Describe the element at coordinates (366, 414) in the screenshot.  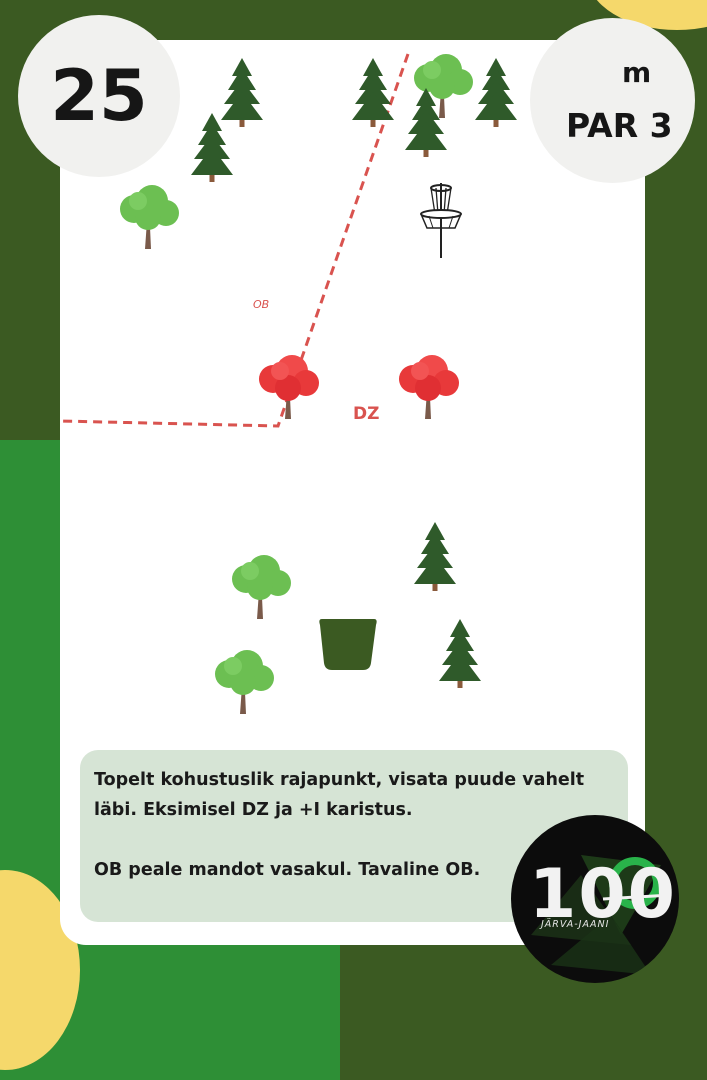
I see `dz-label: DZ` at that location.